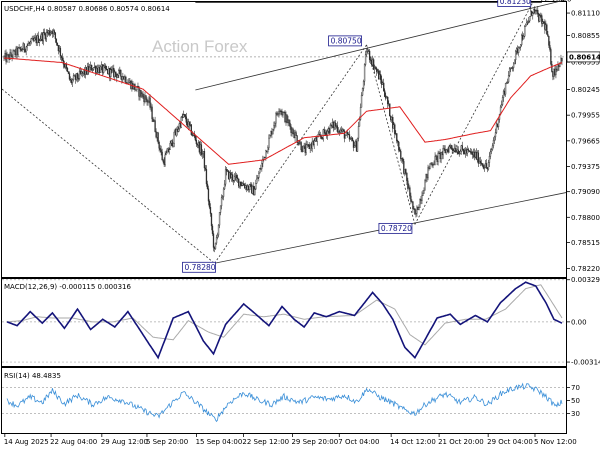 The image size is (600, 450). Describe the element at coordinates (585, 14) in the screenshot. I see `price-y-tick-label: 0.81110` at that location.